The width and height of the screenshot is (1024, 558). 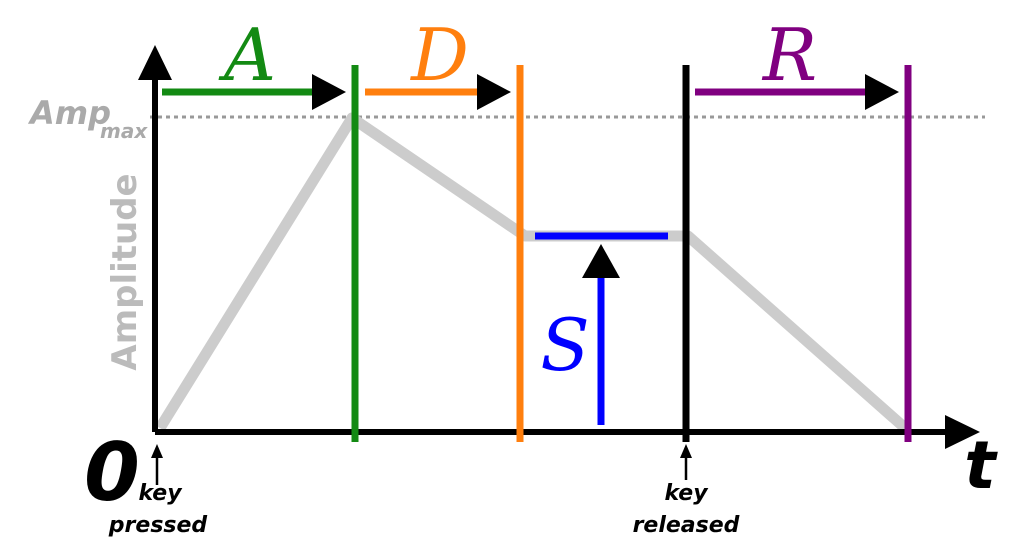 What do you see at coordinates (962, 432) in the screenshot?
I see `x-axis-arrow` at bounding box center [962, 432].